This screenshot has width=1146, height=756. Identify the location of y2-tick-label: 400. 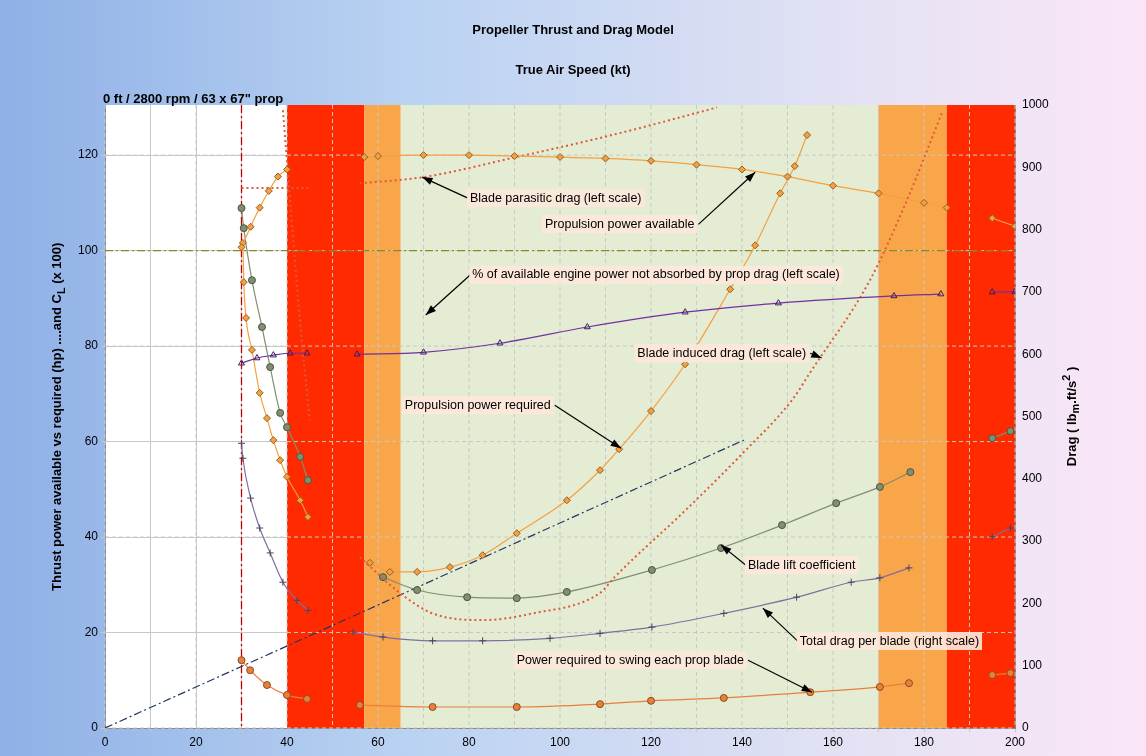
(1032, 478).